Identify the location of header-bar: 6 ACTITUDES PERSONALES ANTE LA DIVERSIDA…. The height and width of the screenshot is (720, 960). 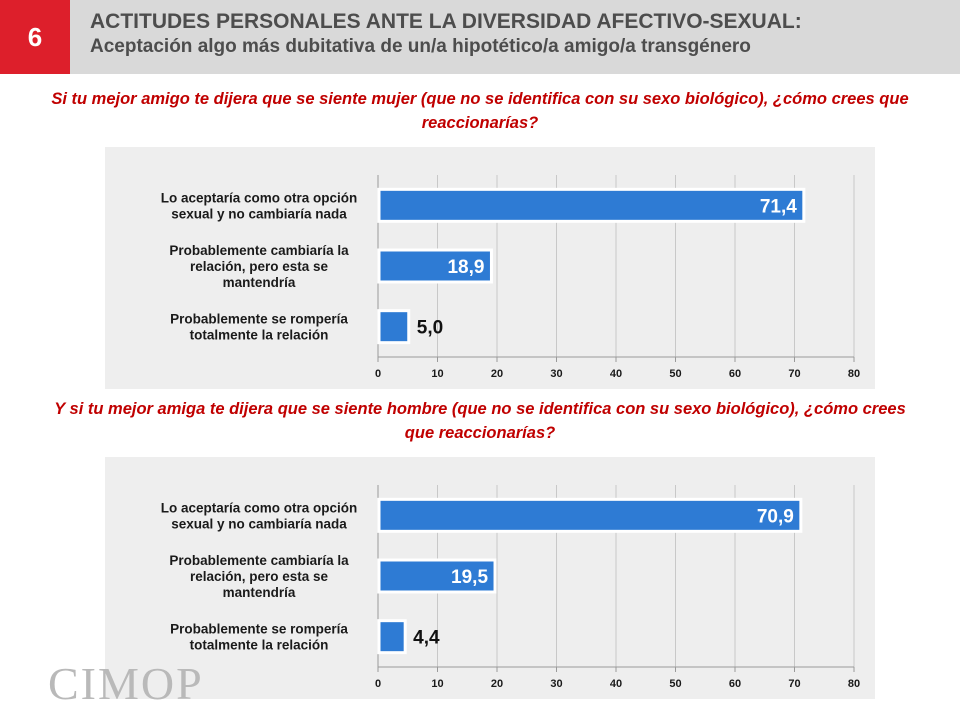
(480, 37).